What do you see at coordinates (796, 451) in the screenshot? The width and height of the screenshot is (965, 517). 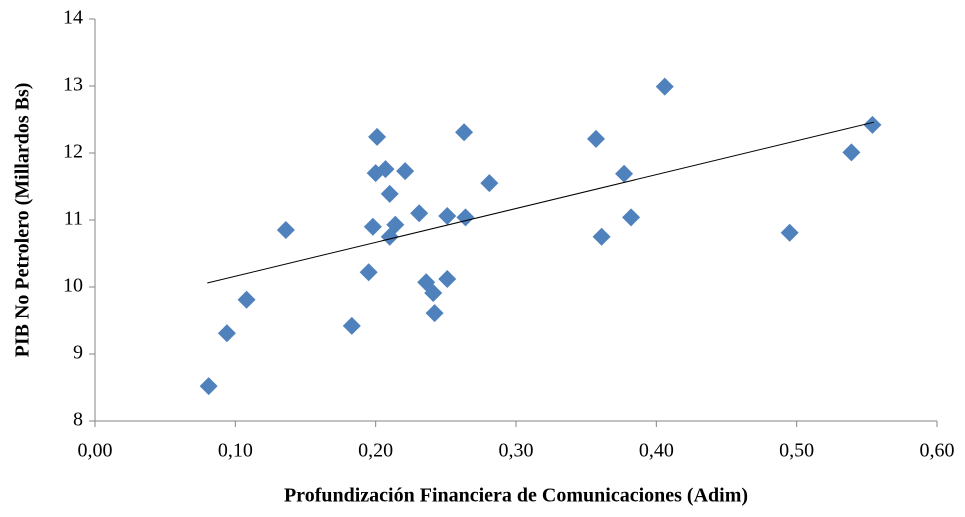 I see `x-tick-label: 0,50` at bounding box center [796, 451].